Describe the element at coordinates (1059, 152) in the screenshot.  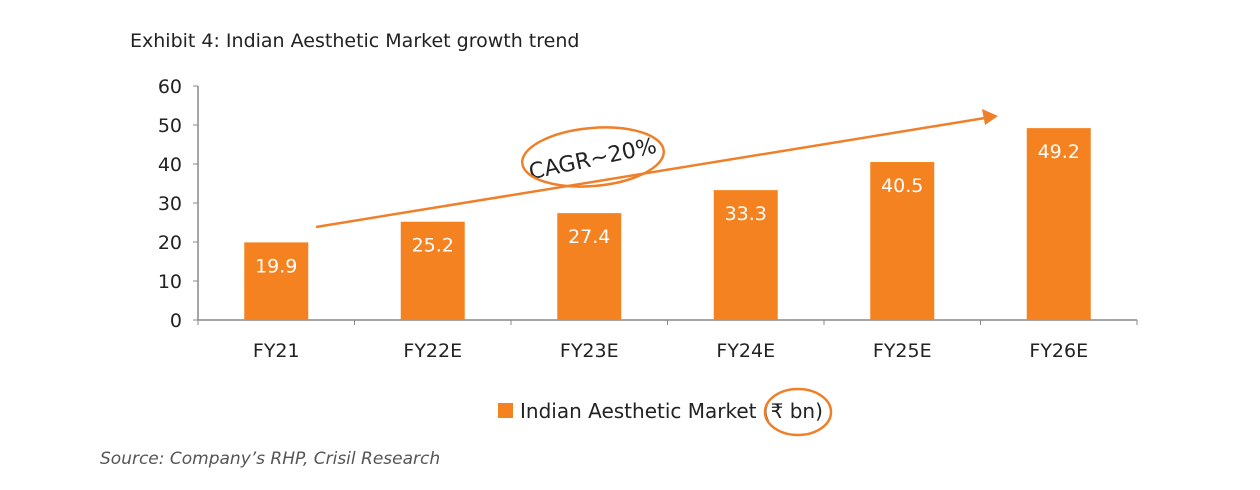
I see `data-label: 49.2` at that location.